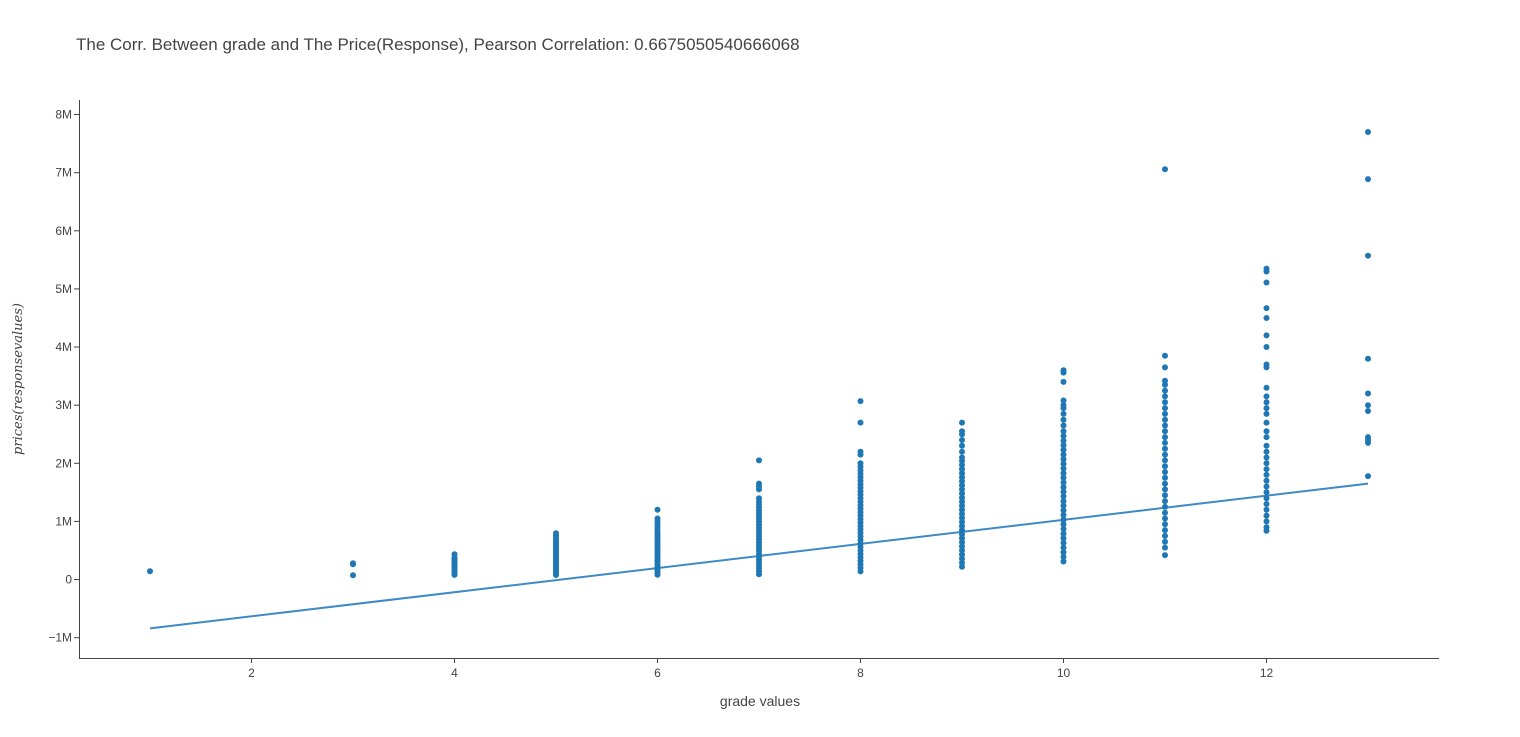 This screenshot has height=737, width=1520. What do you see at coordinates (760, 669) in the screenshot?
I see `x-ticks: 2 4 6 8 10 12` at bounding box center [760, 669].